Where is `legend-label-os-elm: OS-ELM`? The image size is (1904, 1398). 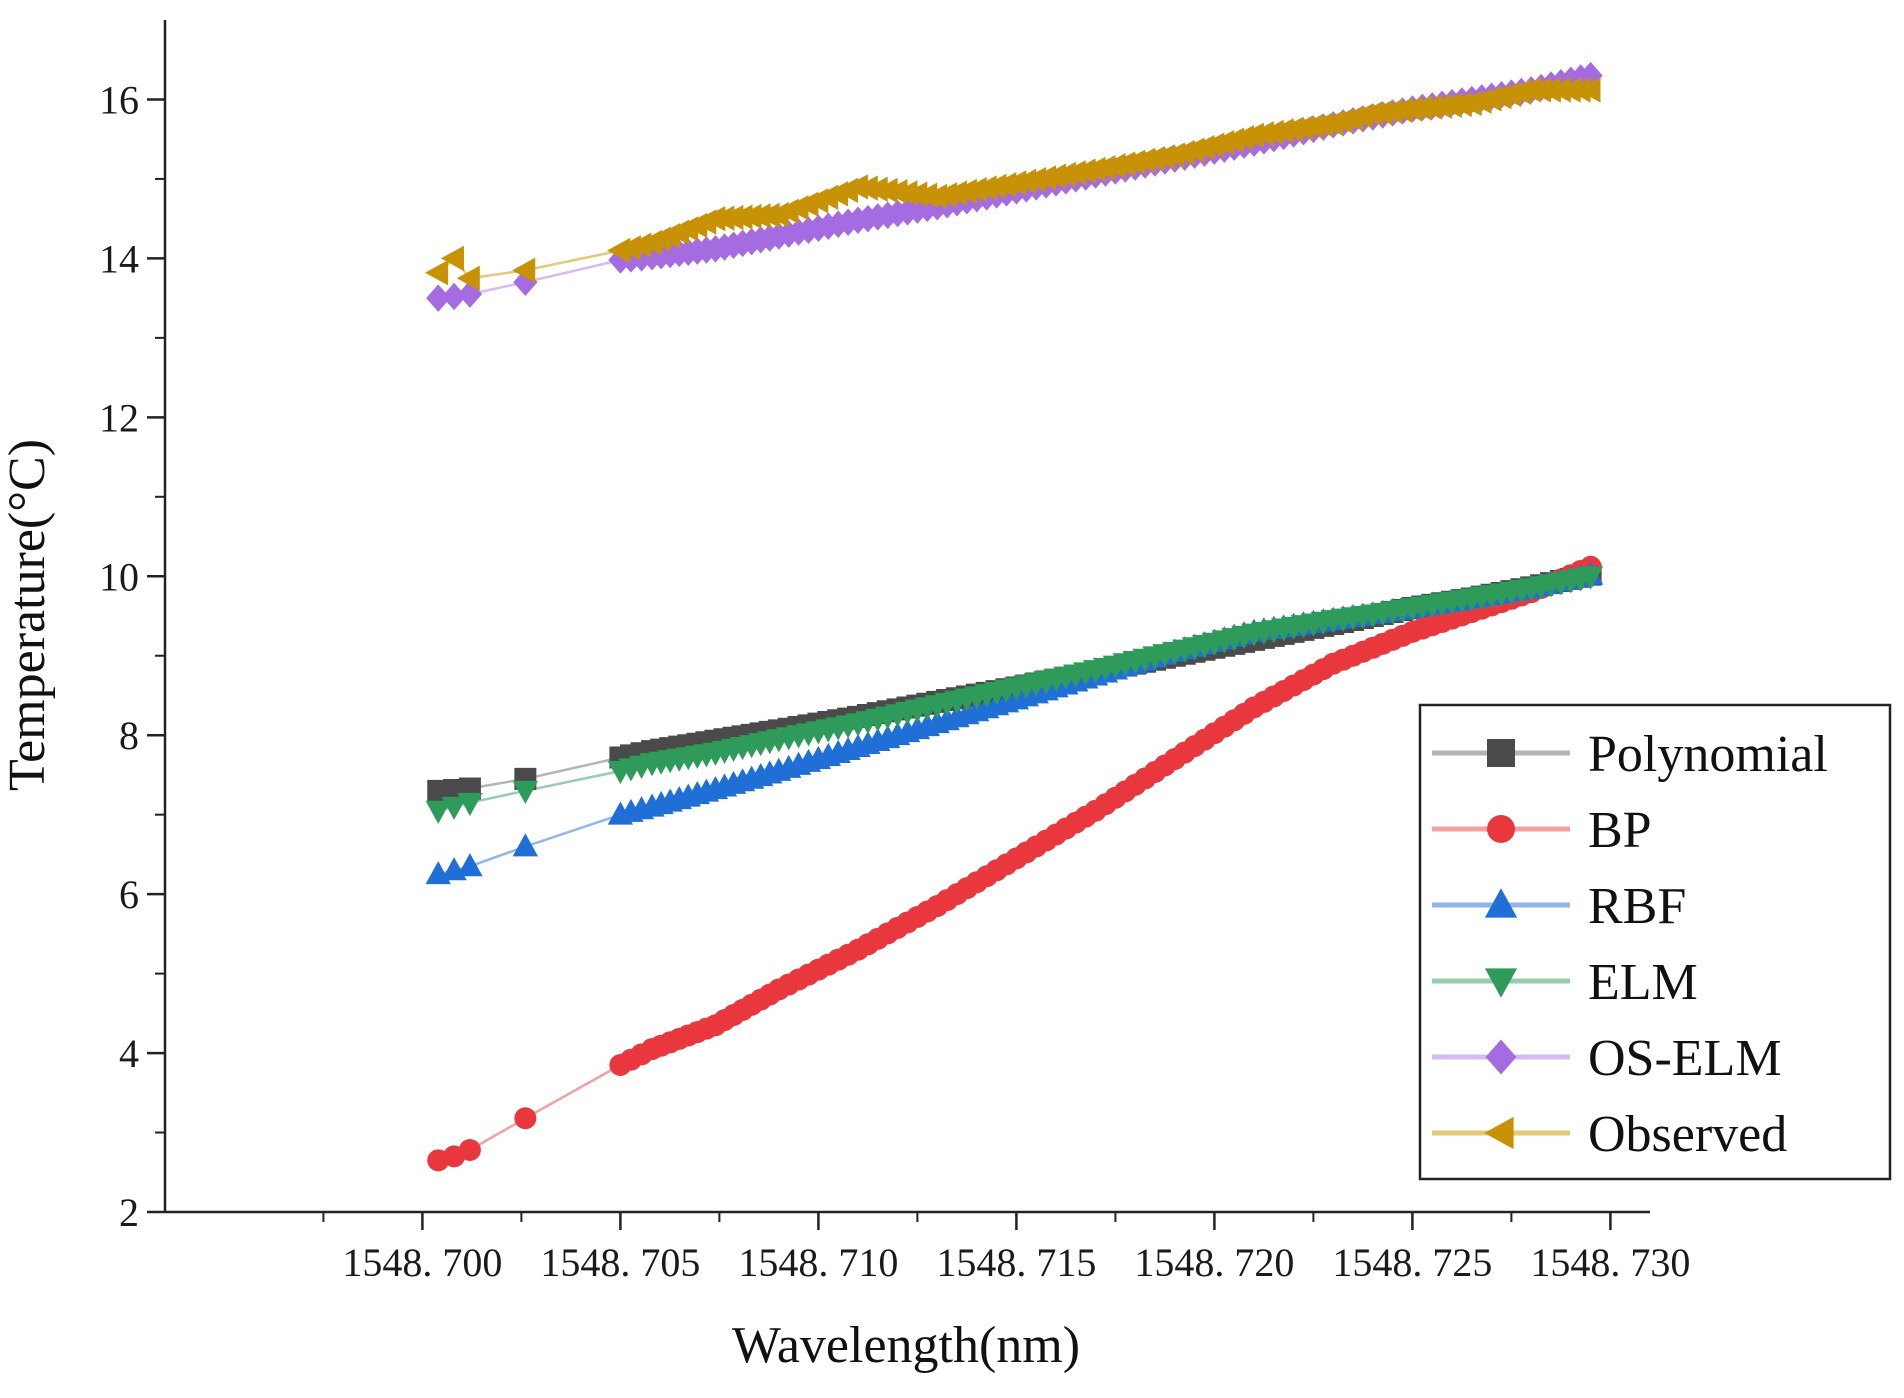 legend-label-os-elm: OS-ELM is located at coordinates (1685, 1058).